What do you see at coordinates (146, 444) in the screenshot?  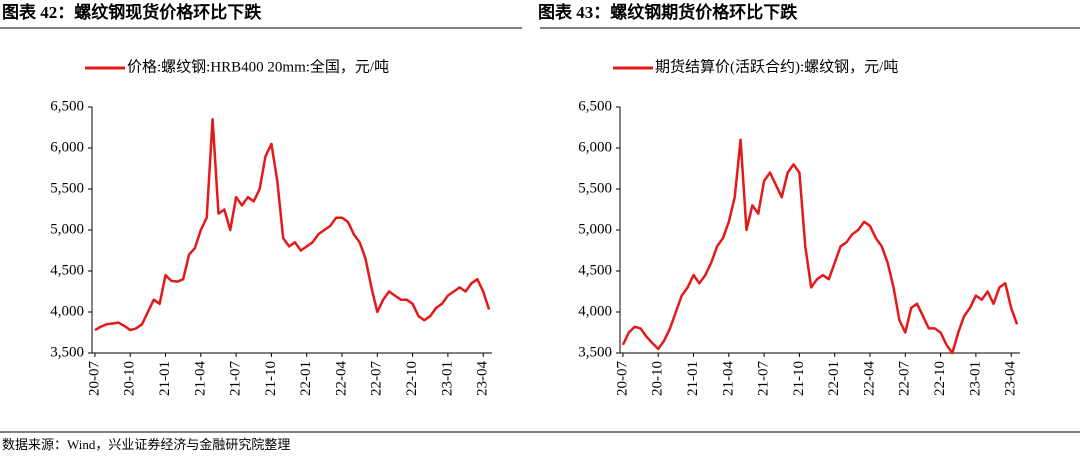 I see `source: 数据来源：Wind，兴业证券经济与金融研究院整理` at bounding box center [146, 444].